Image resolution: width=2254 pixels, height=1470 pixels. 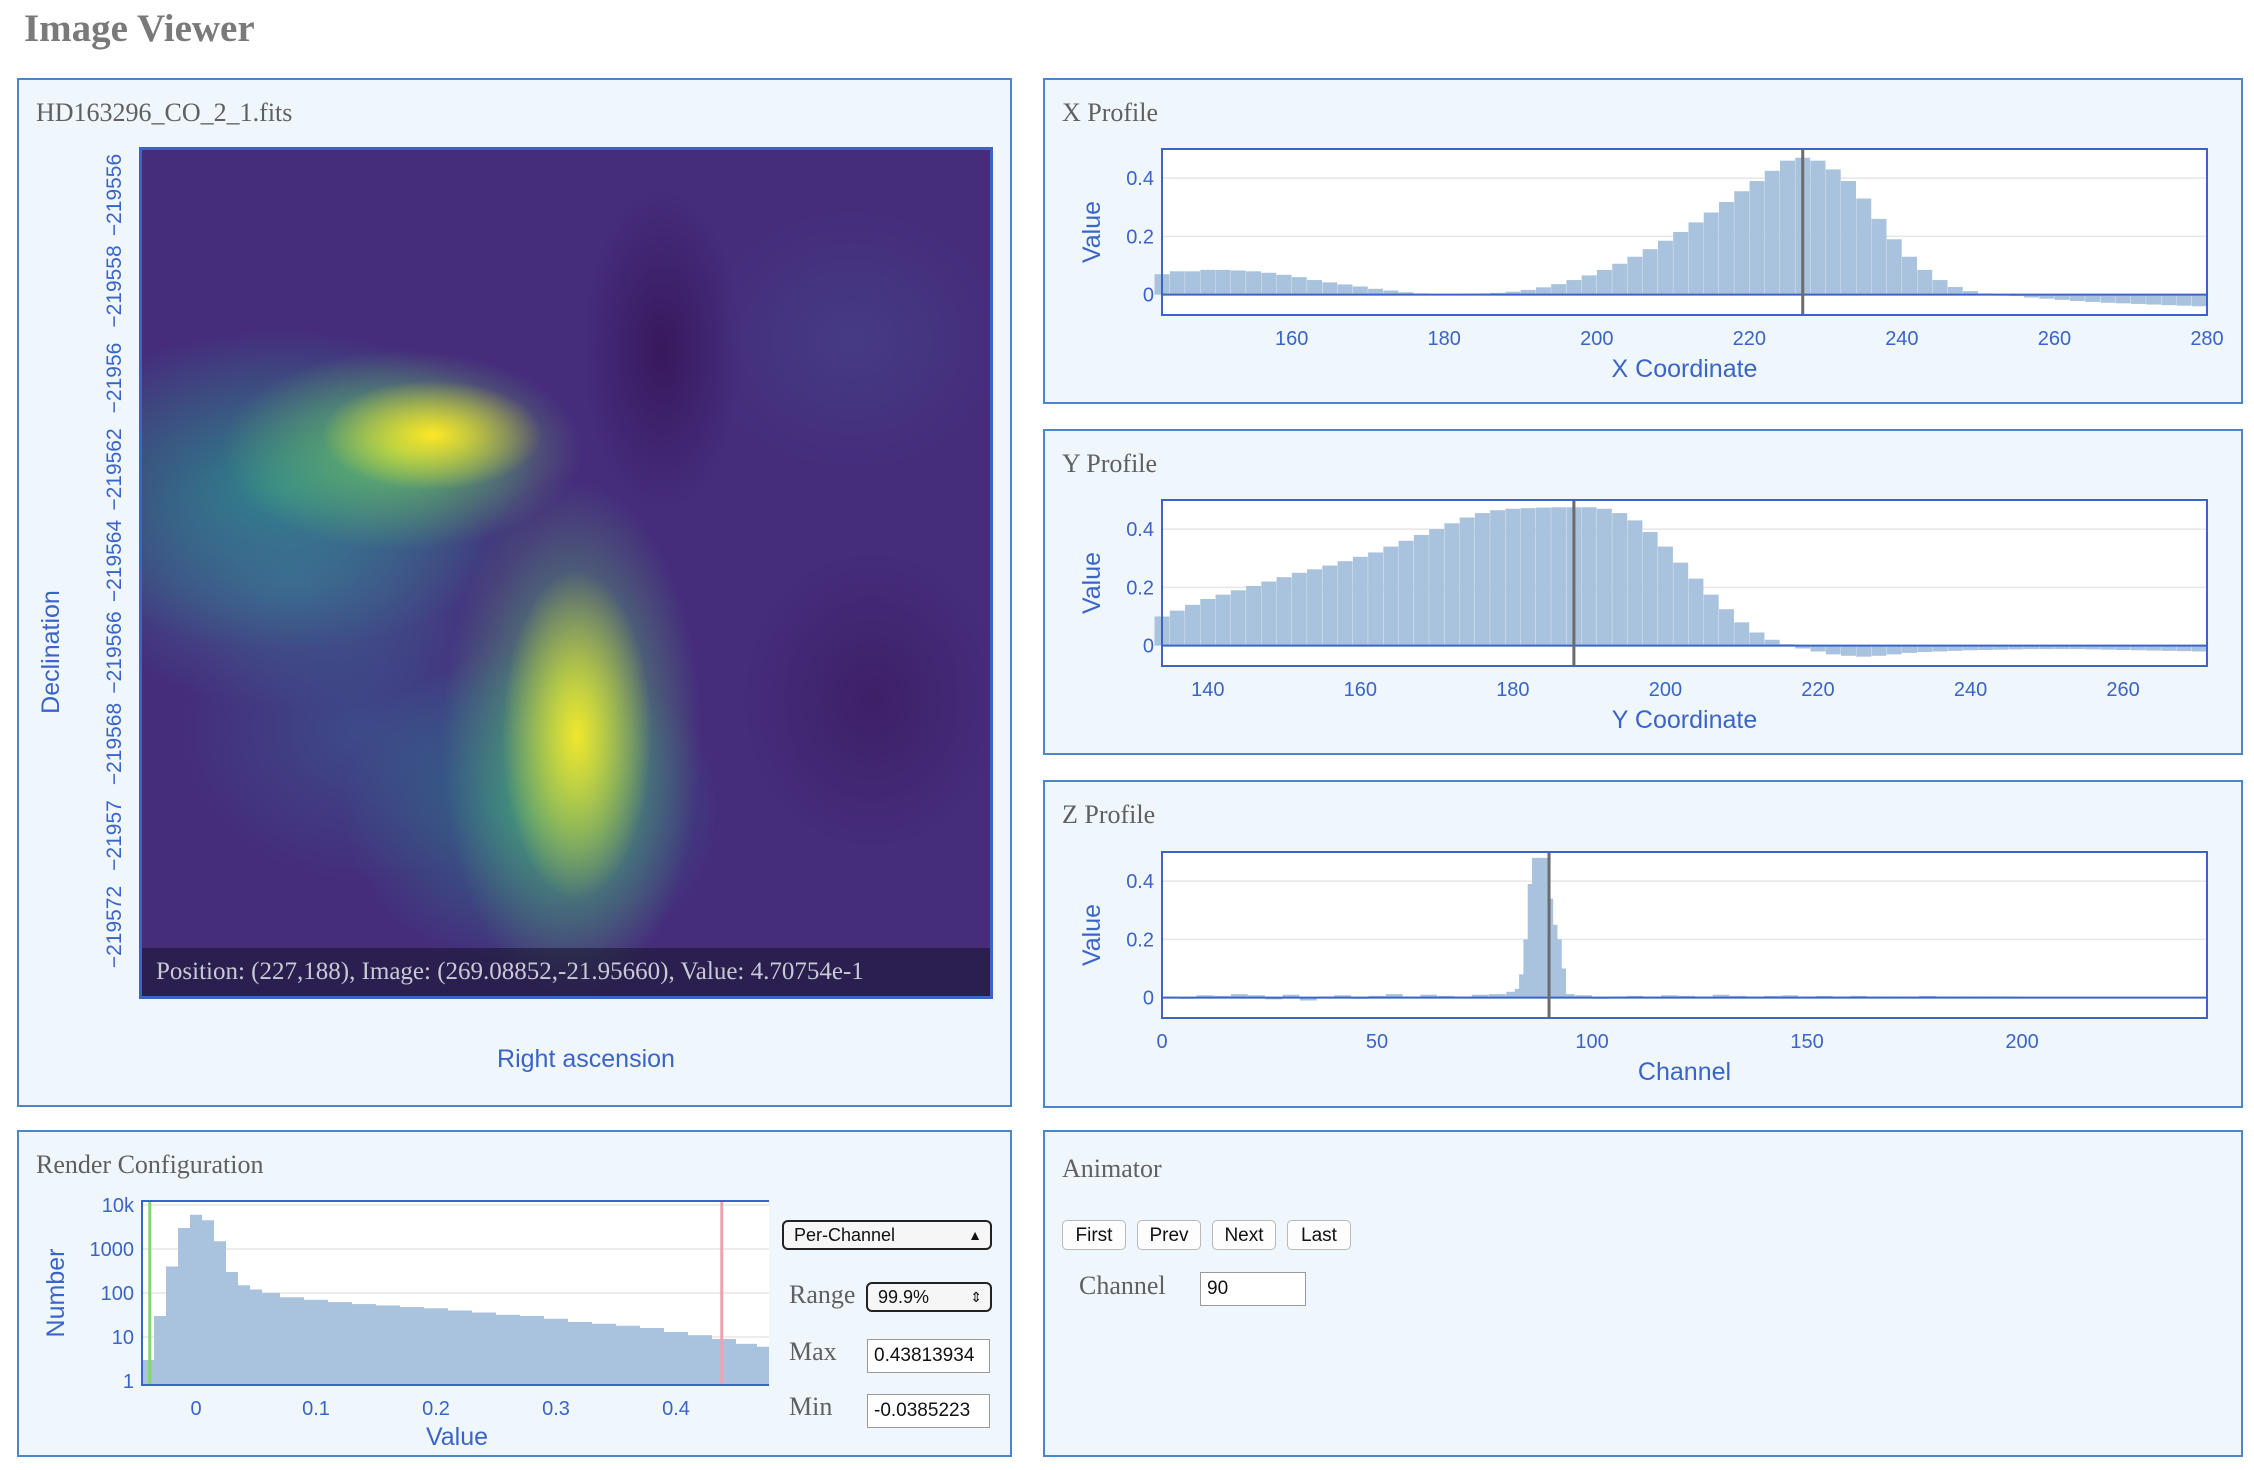 I want to click on last-button: Last, so click(x=1319, y=1235).